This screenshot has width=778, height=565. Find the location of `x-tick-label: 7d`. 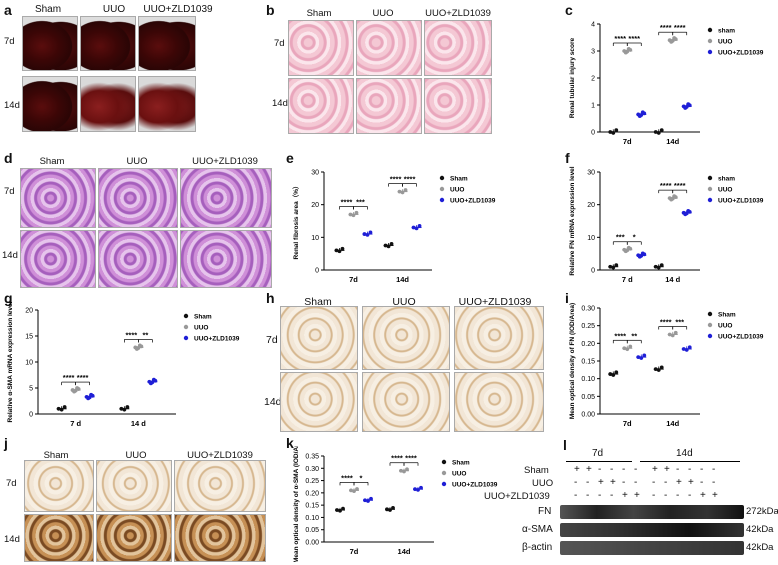

x-tick-label: 7d is located at coordinates (627, 423).